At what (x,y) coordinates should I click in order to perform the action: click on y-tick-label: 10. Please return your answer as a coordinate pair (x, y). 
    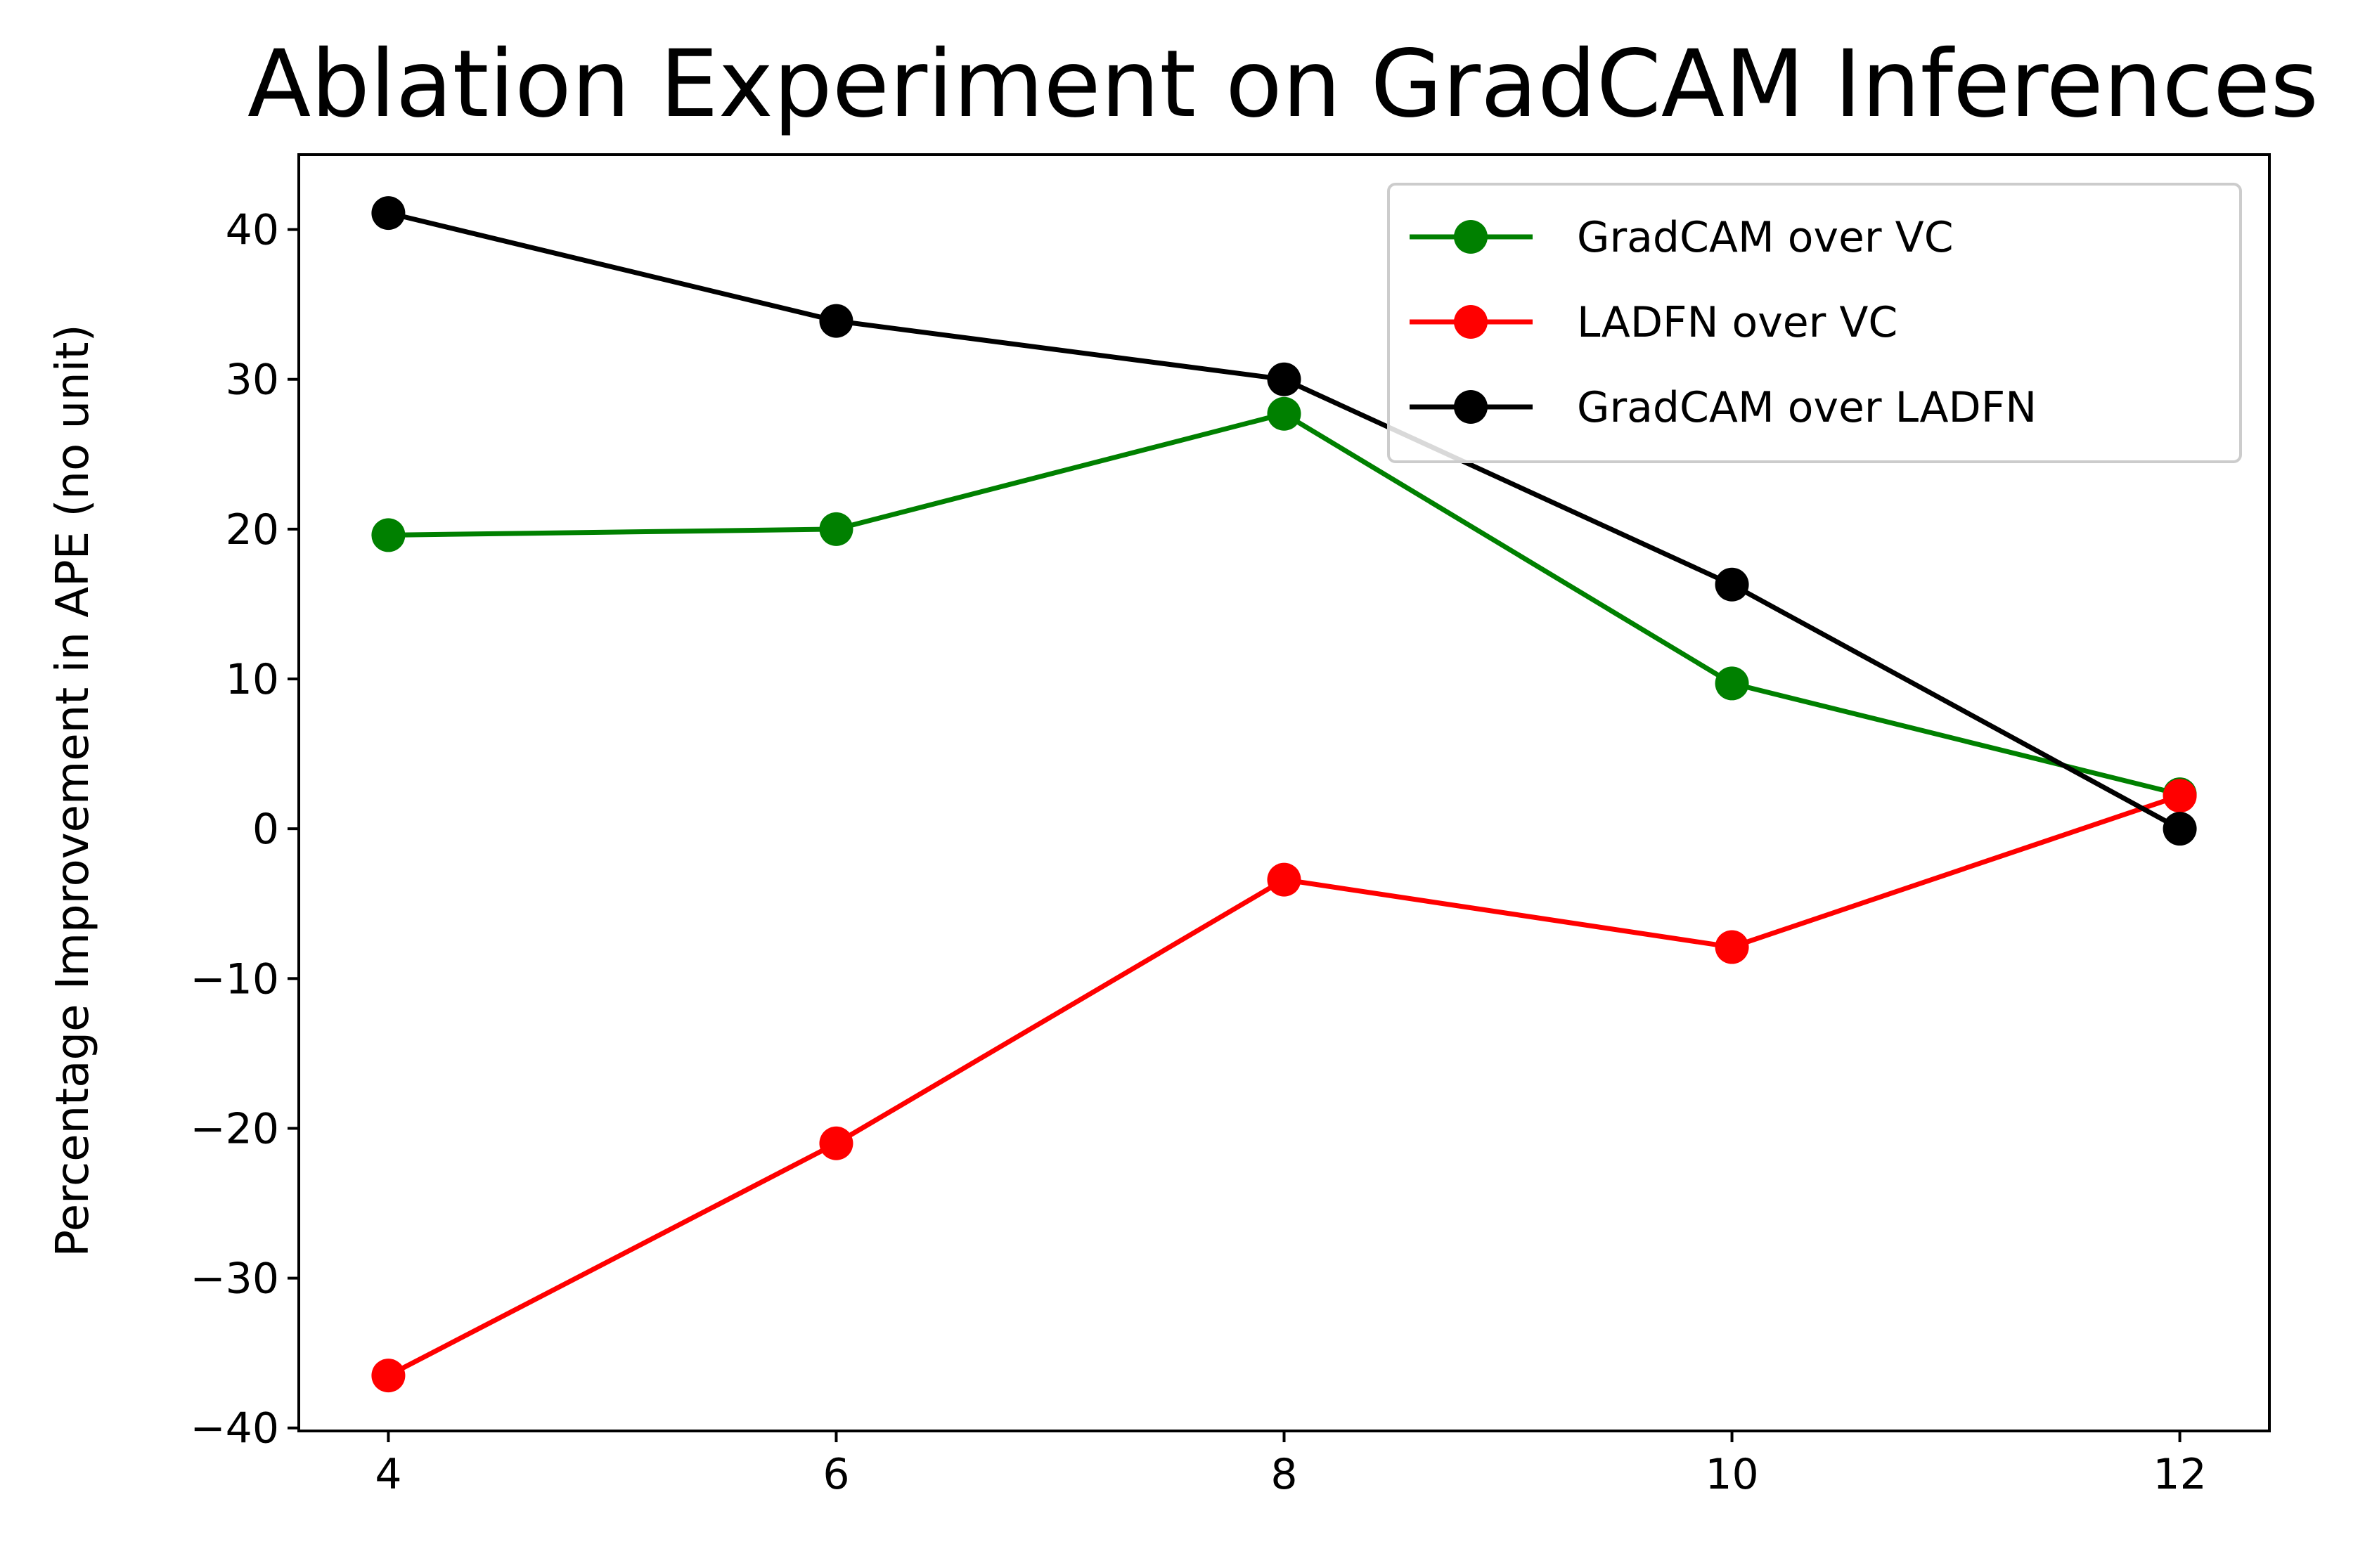
    Looking at the image, I should click on (252, 679).